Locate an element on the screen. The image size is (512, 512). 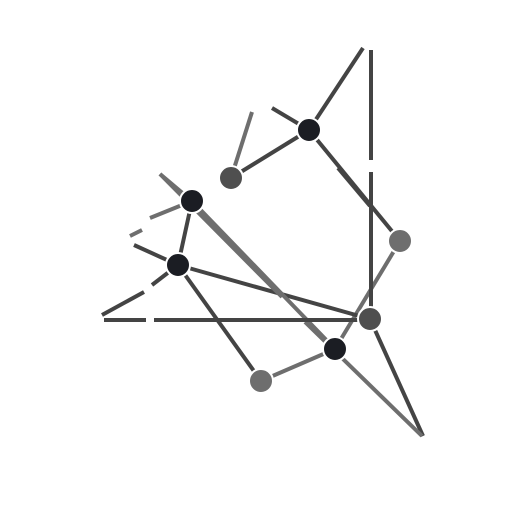
node-n7 is located at coordinates (335, 349).